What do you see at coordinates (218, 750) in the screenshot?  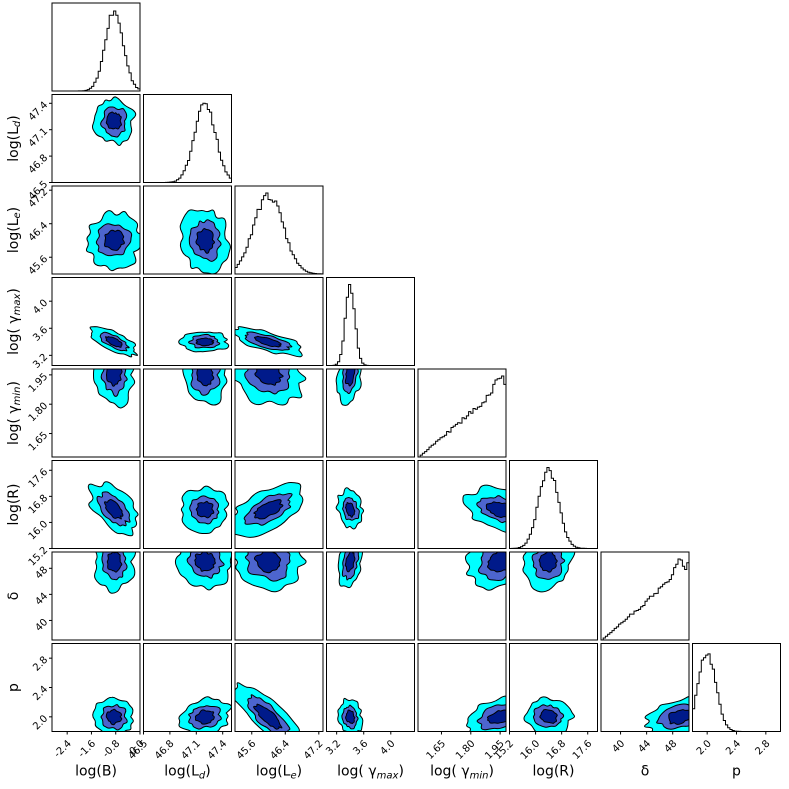 I see `x-tick-label: 47.4` at bounding box center [218, 750].